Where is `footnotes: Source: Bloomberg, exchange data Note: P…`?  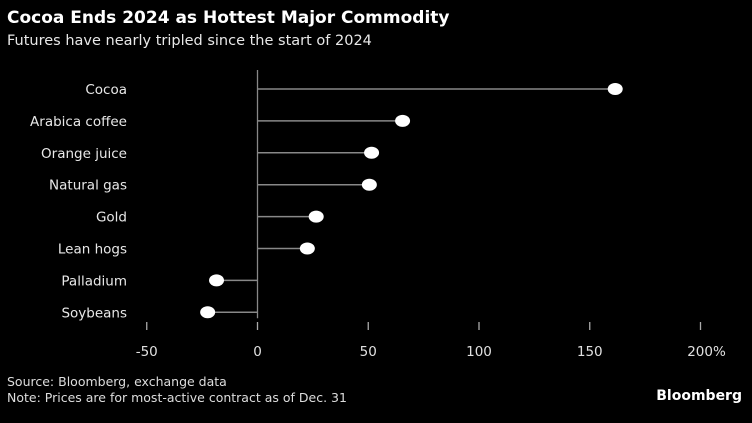 footnotes: Source: Bloomberg, exchange data Note: P… is located at coordinates (177, 390).